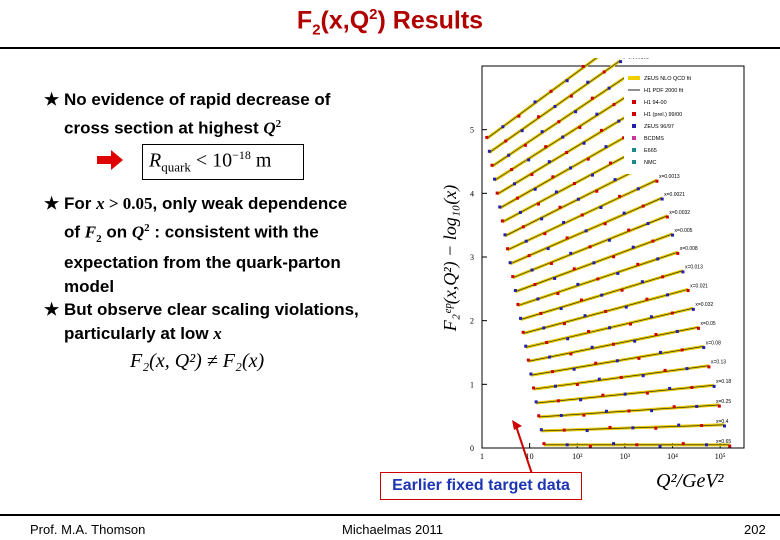 This screenshot has width=780, height=540. Describe the element at coordinates (659, 127) in the screenshot. I see `legend-label: ZEUS 96/97` at that location.